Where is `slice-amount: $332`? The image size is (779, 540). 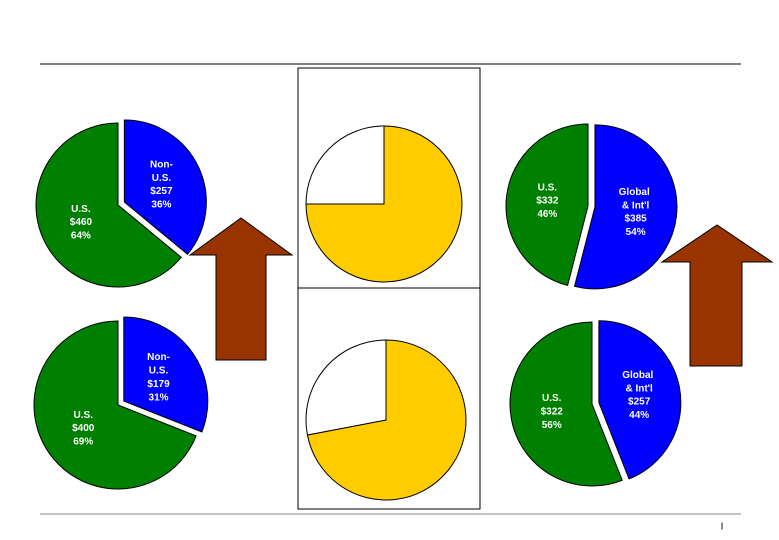
slice-amount: $332 is located at coordinates (547, 201).